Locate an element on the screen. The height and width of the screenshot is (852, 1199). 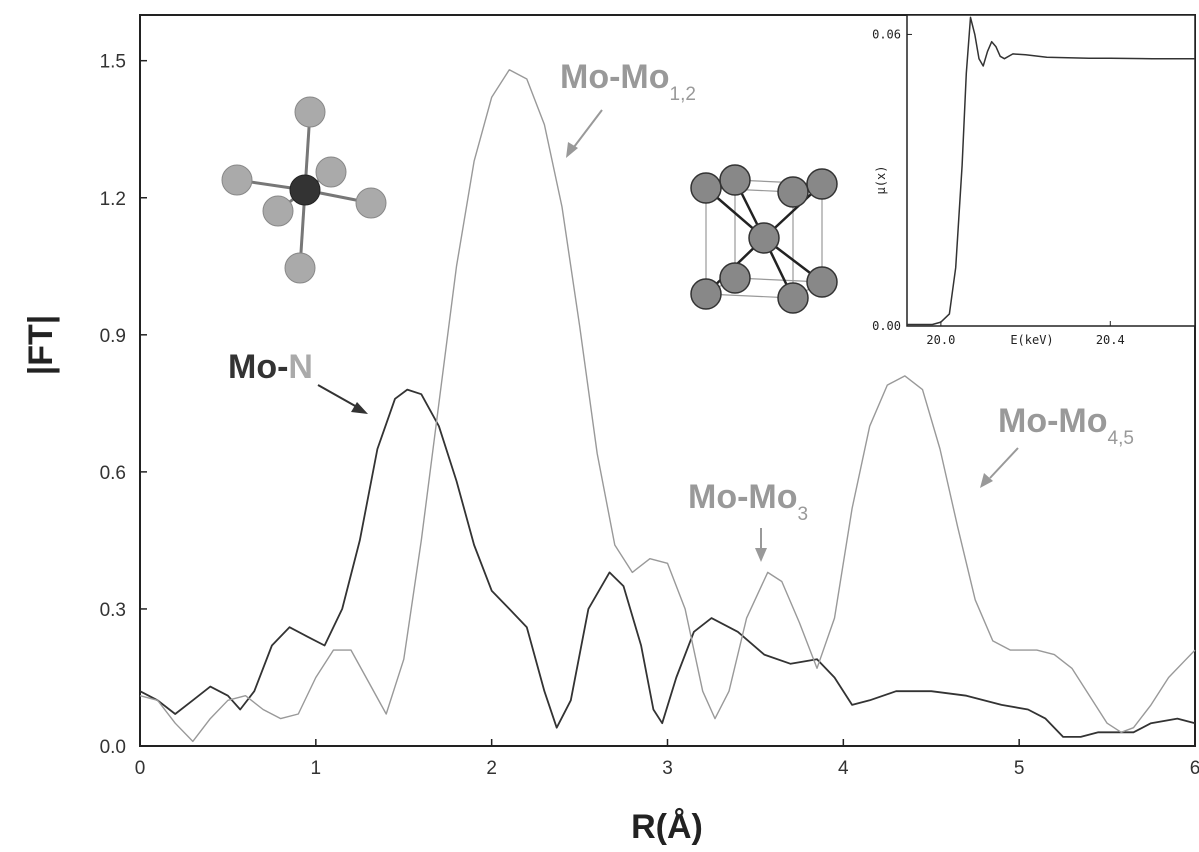
x-tick-label: 3 is located at coordinates (667, 768).